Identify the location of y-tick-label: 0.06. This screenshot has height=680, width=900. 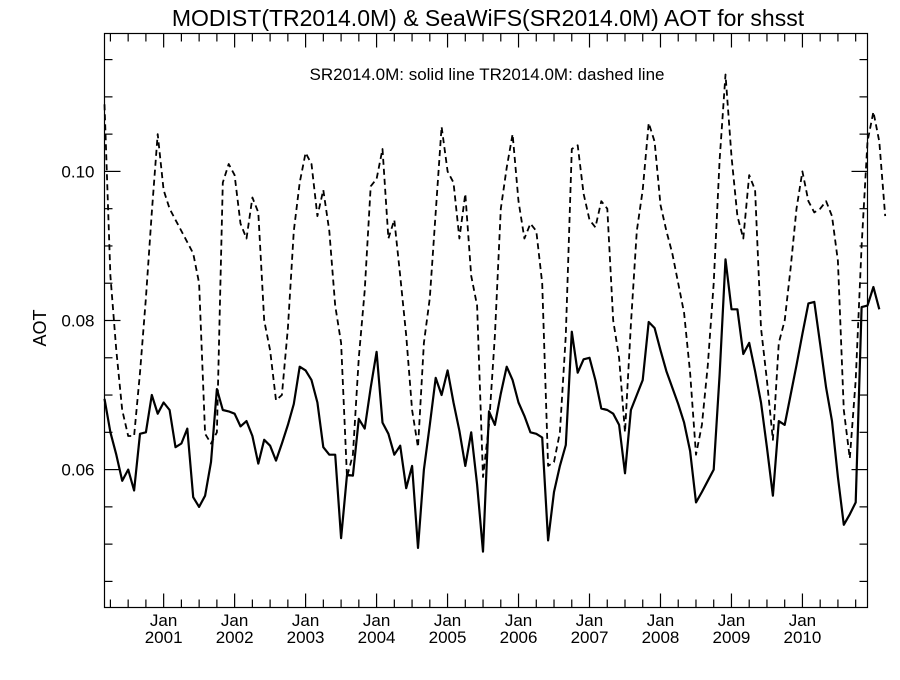
(77, 470).